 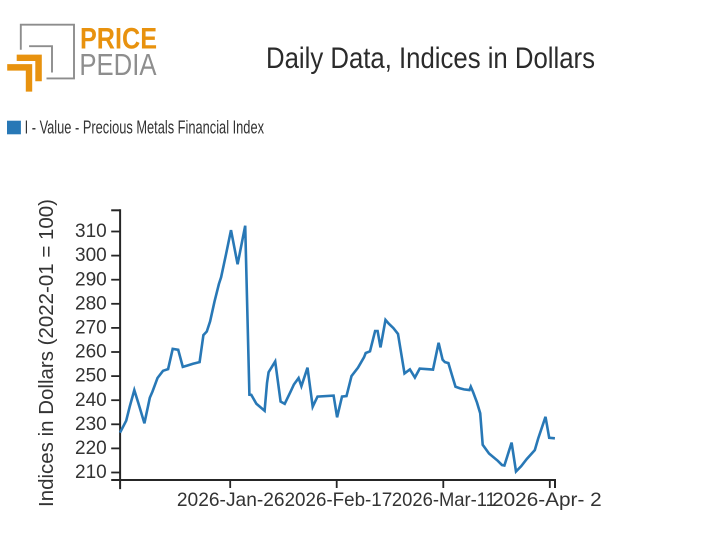 I want to click on svg-text: 220, so click(x=91, y=448).